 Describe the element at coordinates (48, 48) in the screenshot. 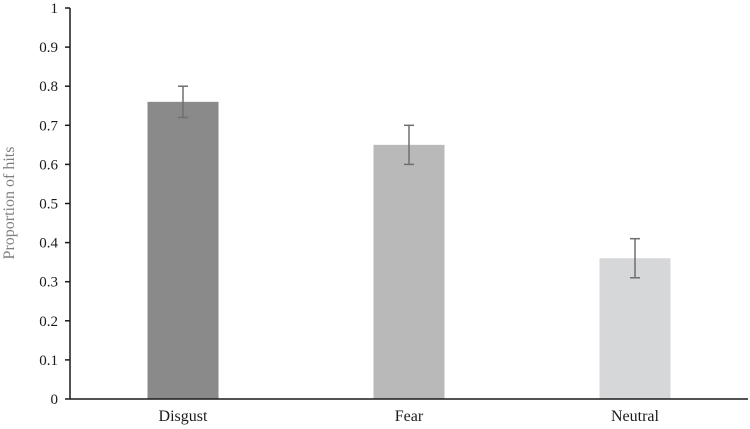

I see `y-tick-label: 0.9` at that location.